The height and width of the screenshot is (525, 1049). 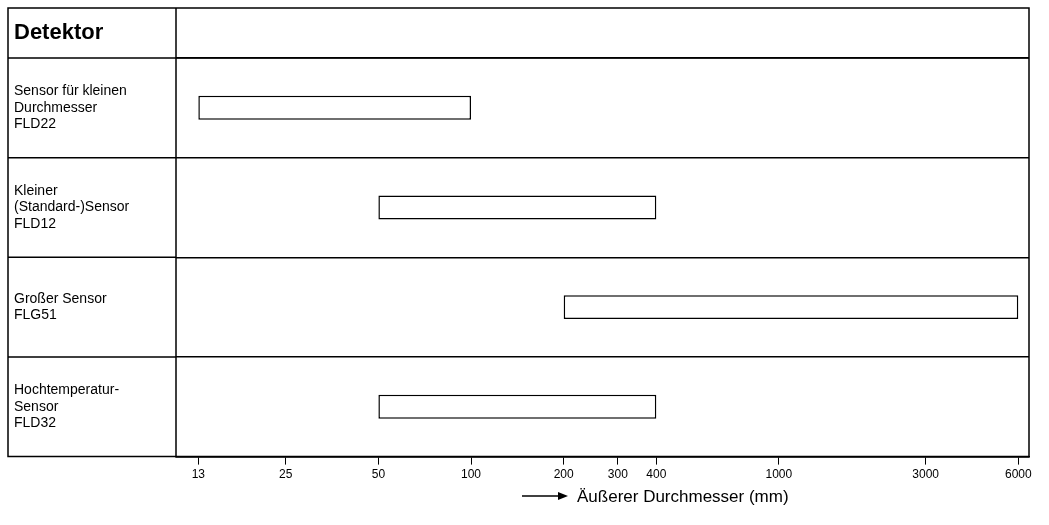 What do you see at coordinates (70, 106) in the screenshot?
I see `y-tick-label: Sensor für kleinen Durchmesser FLD22` at bounding box center [70, 106].